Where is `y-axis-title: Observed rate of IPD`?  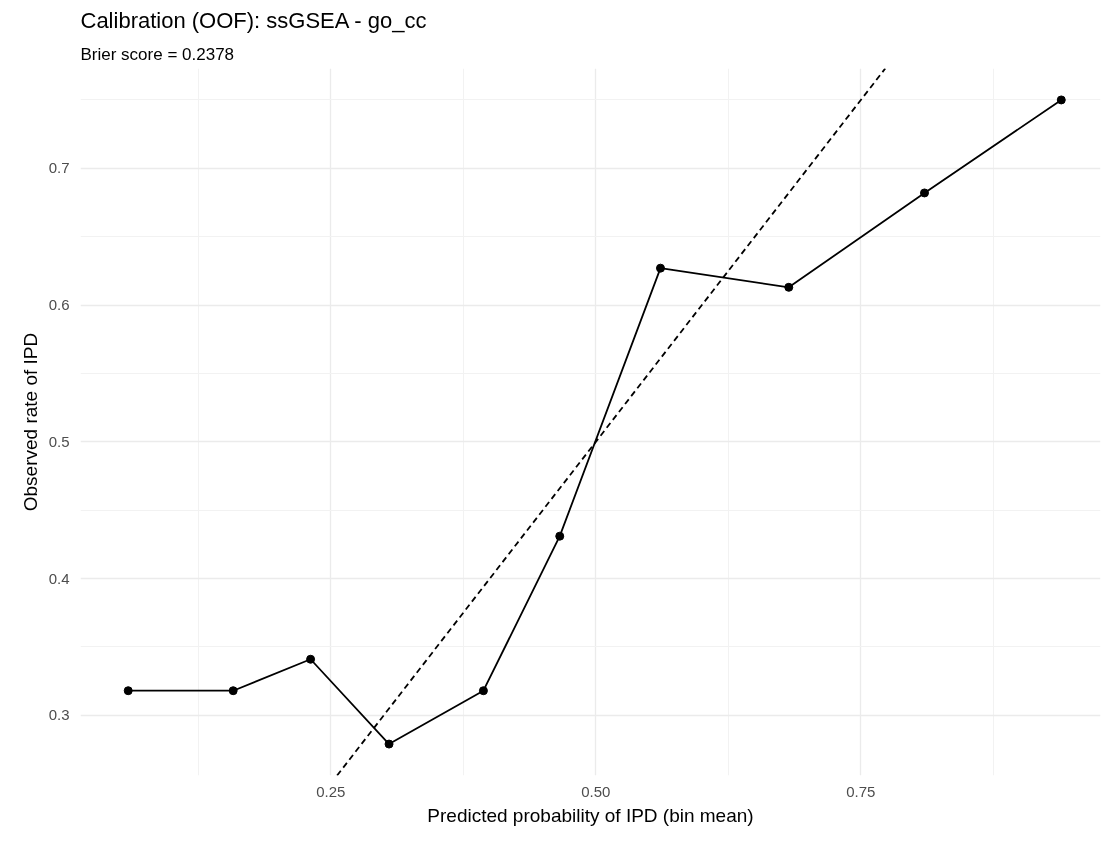 y-axis-title: Observed rate of IPD is located at coordinates (30, 422).